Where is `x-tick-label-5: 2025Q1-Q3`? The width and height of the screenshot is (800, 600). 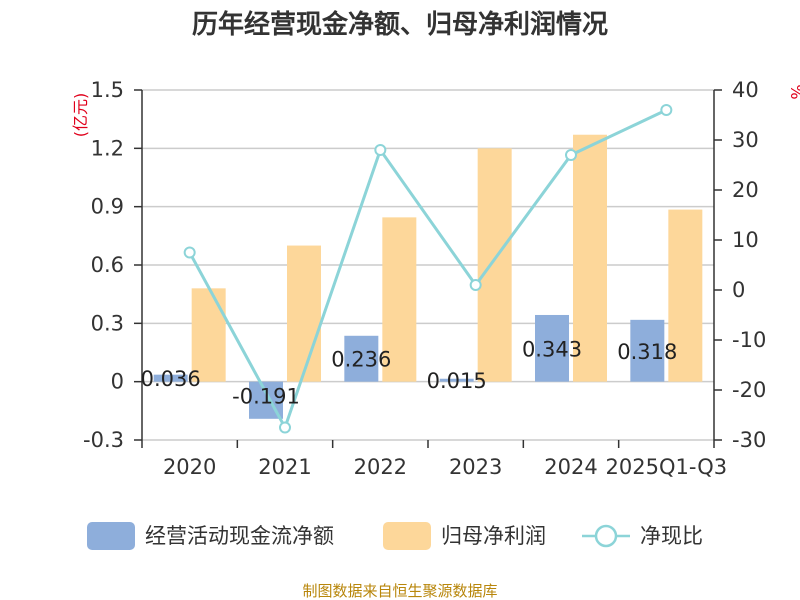
x-tick-label-5: 2025Q1-Q3 is located at coordinates (667, 467).